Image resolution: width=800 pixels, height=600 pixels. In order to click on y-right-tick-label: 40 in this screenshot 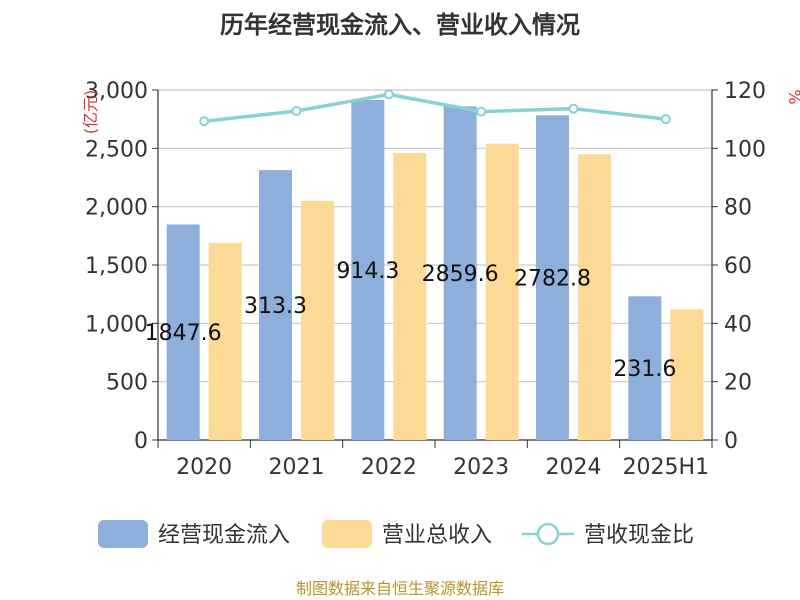, I will do `click(738, 324)`.